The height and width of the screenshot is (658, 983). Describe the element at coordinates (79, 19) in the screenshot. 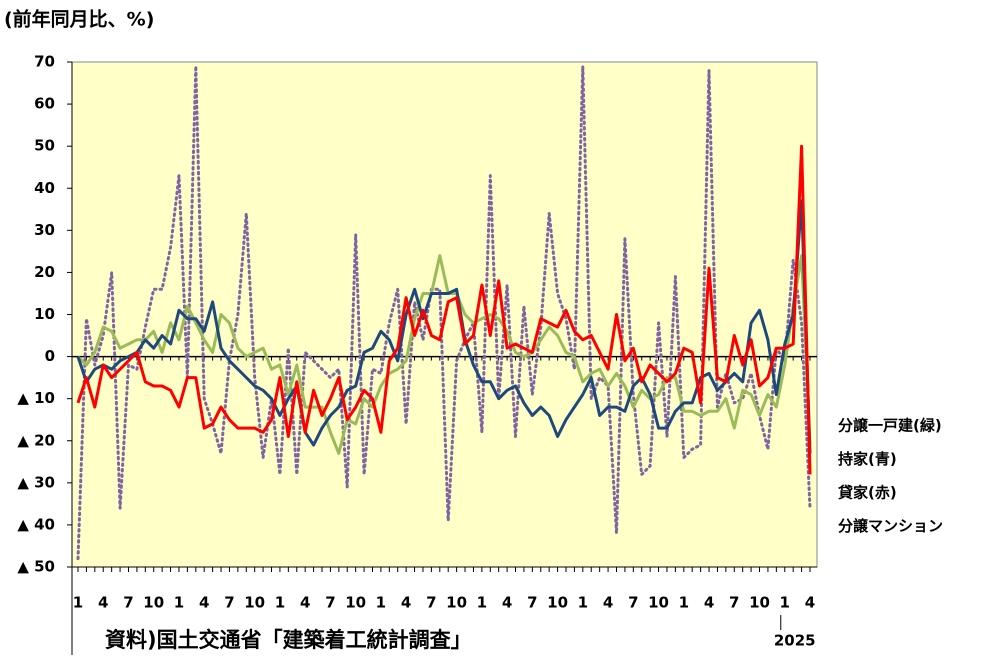

I see `chart-title: (前年同月比、%)` at that location.